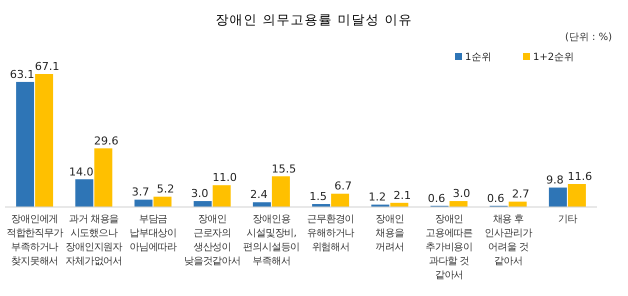  What do you see at coordinates (35, 240) in the screenshot?
I see `x-tick-label: 장애인에게 적합한직무가 부족하거나 찾지못해서` at bounding box center [35, 240].